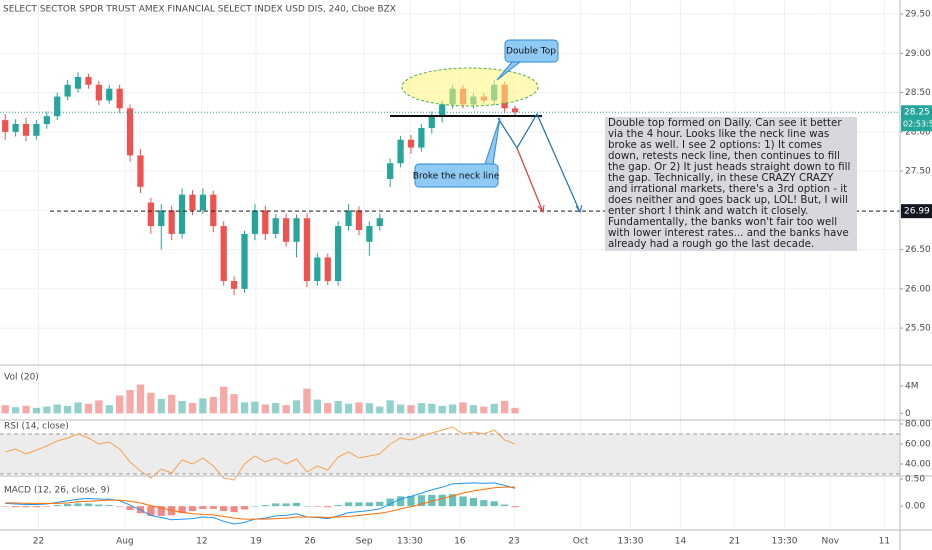  Describe the element at coordinates (57, 491) in the screenshot. I see `pane-title: MACD (12, 26, close, 9)` at that location.